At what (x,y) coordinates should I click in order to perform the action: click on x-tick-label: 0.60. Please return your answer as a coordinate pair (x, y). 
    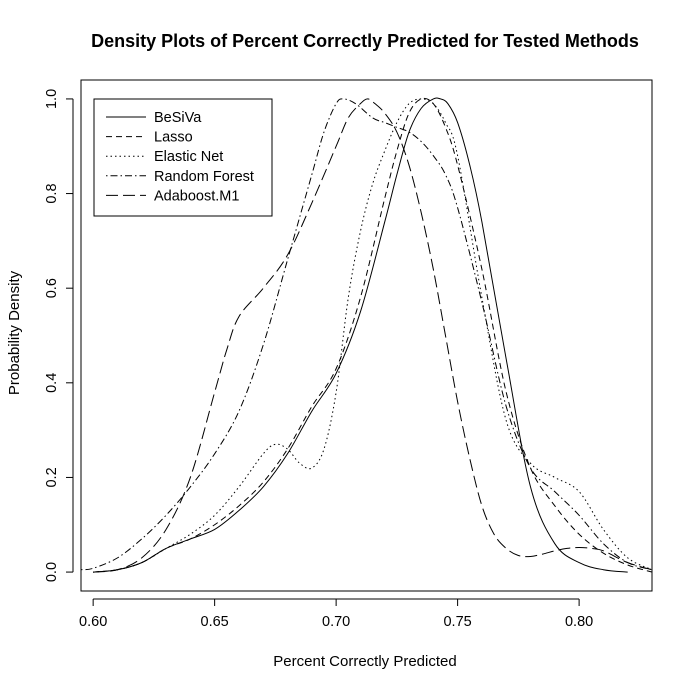
    Looking at the image, I should click on (93, 622).